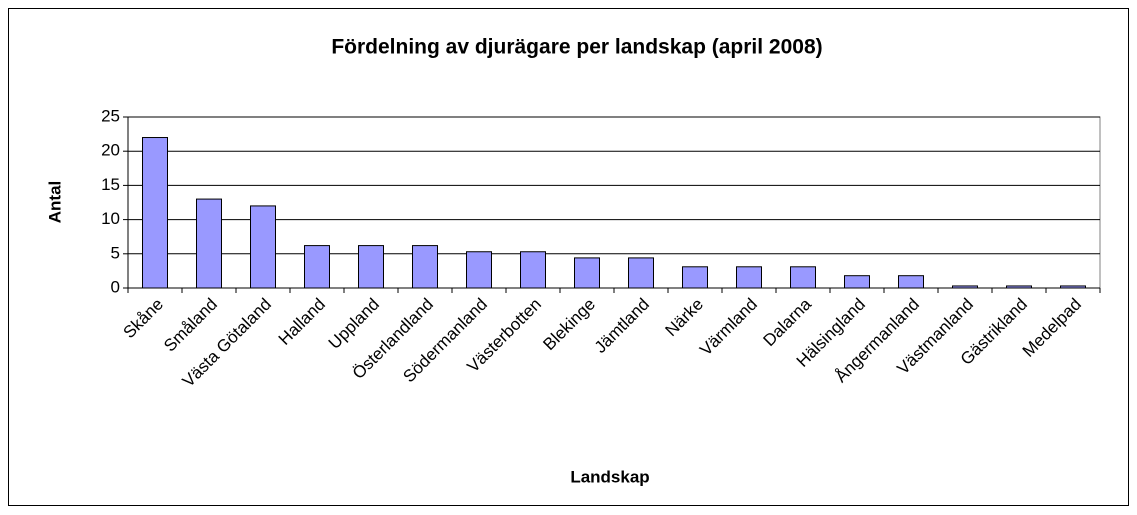  I want to click on y-tick-label: 5, so click(115, 252).